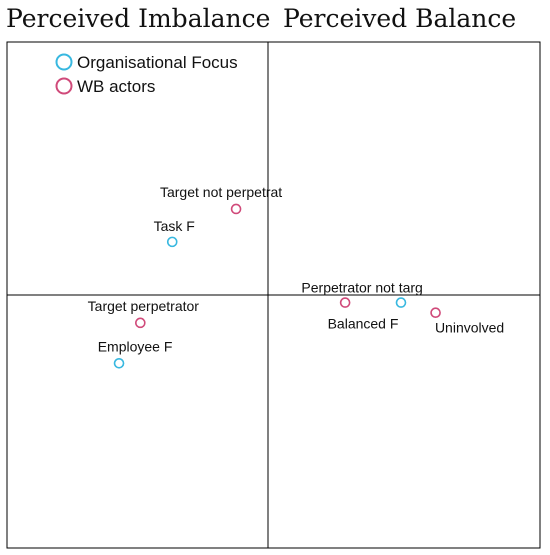  I want to click on point-label-employee-f: Employee F, so click(135, 346).